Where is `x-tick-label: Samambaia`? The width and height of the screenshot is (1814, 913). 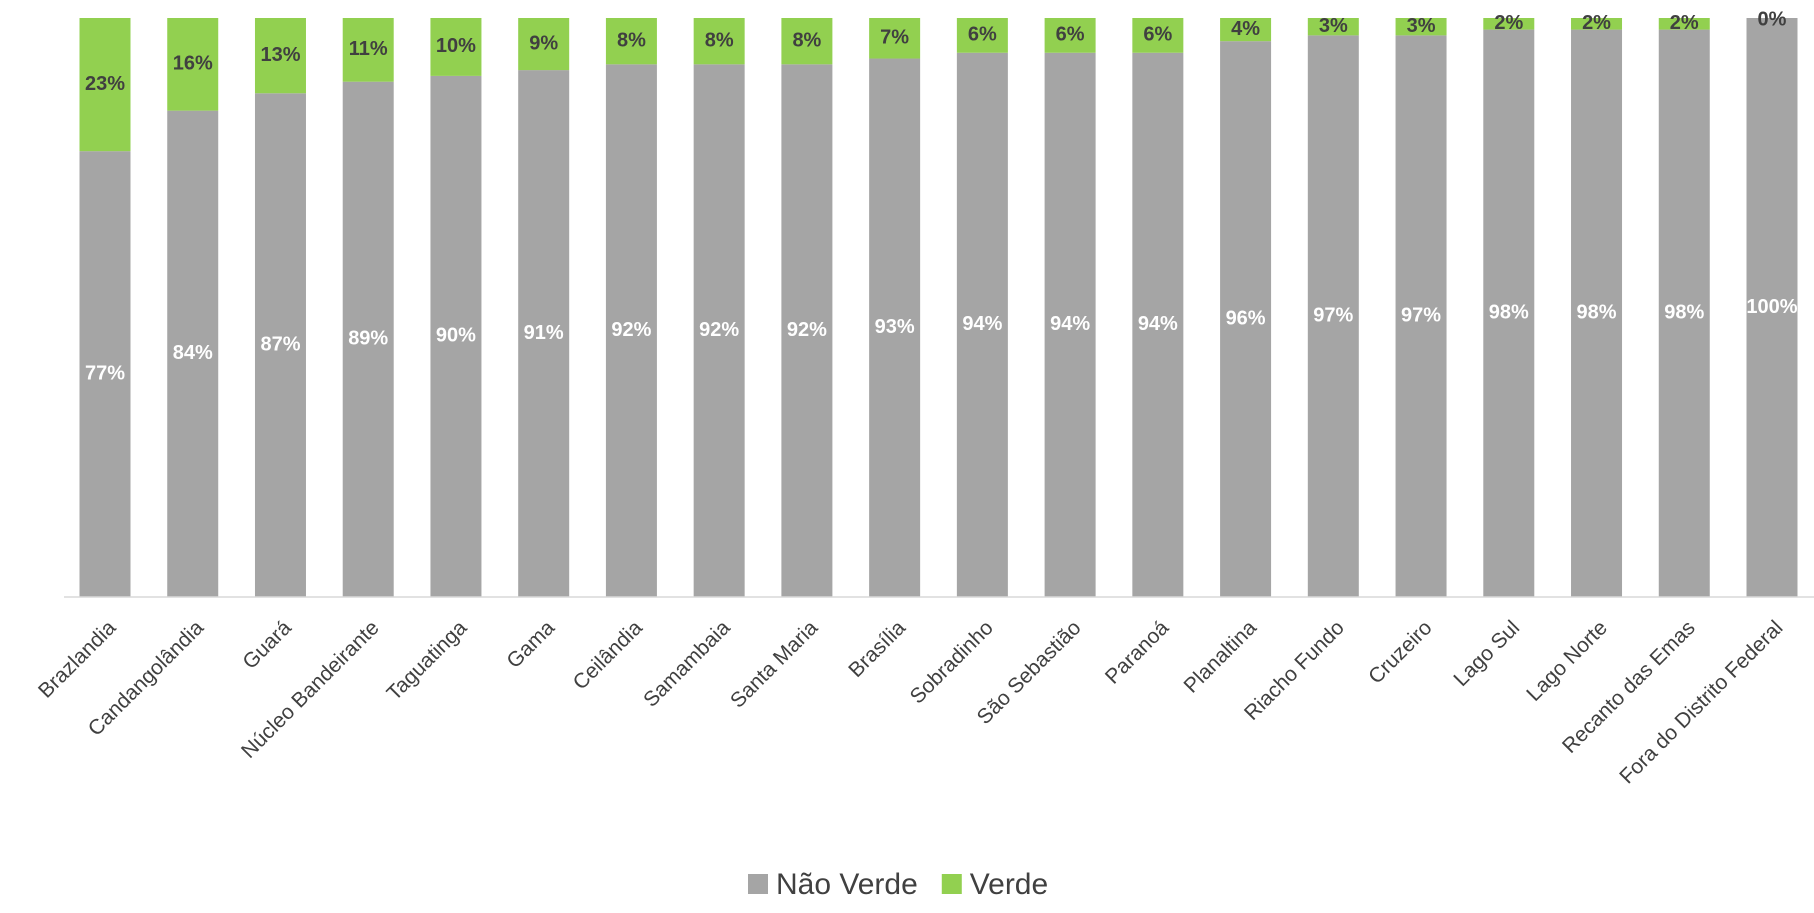
x-tick-label: Samambaia is located at coordinates (687, 664).